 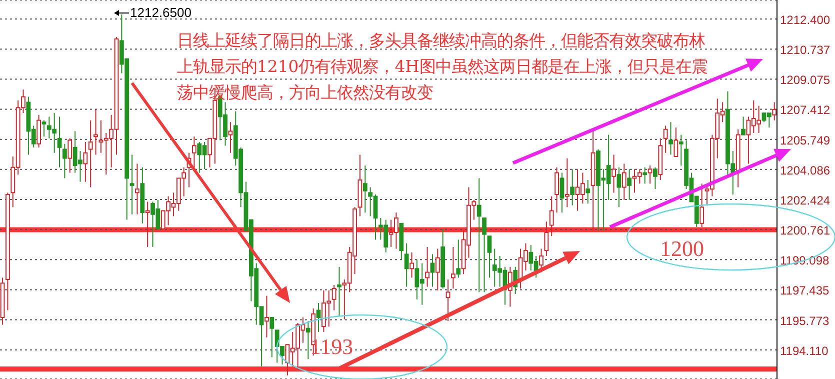 I want to click on y-tick-label: 1197.435, so click(x=805, y=291).